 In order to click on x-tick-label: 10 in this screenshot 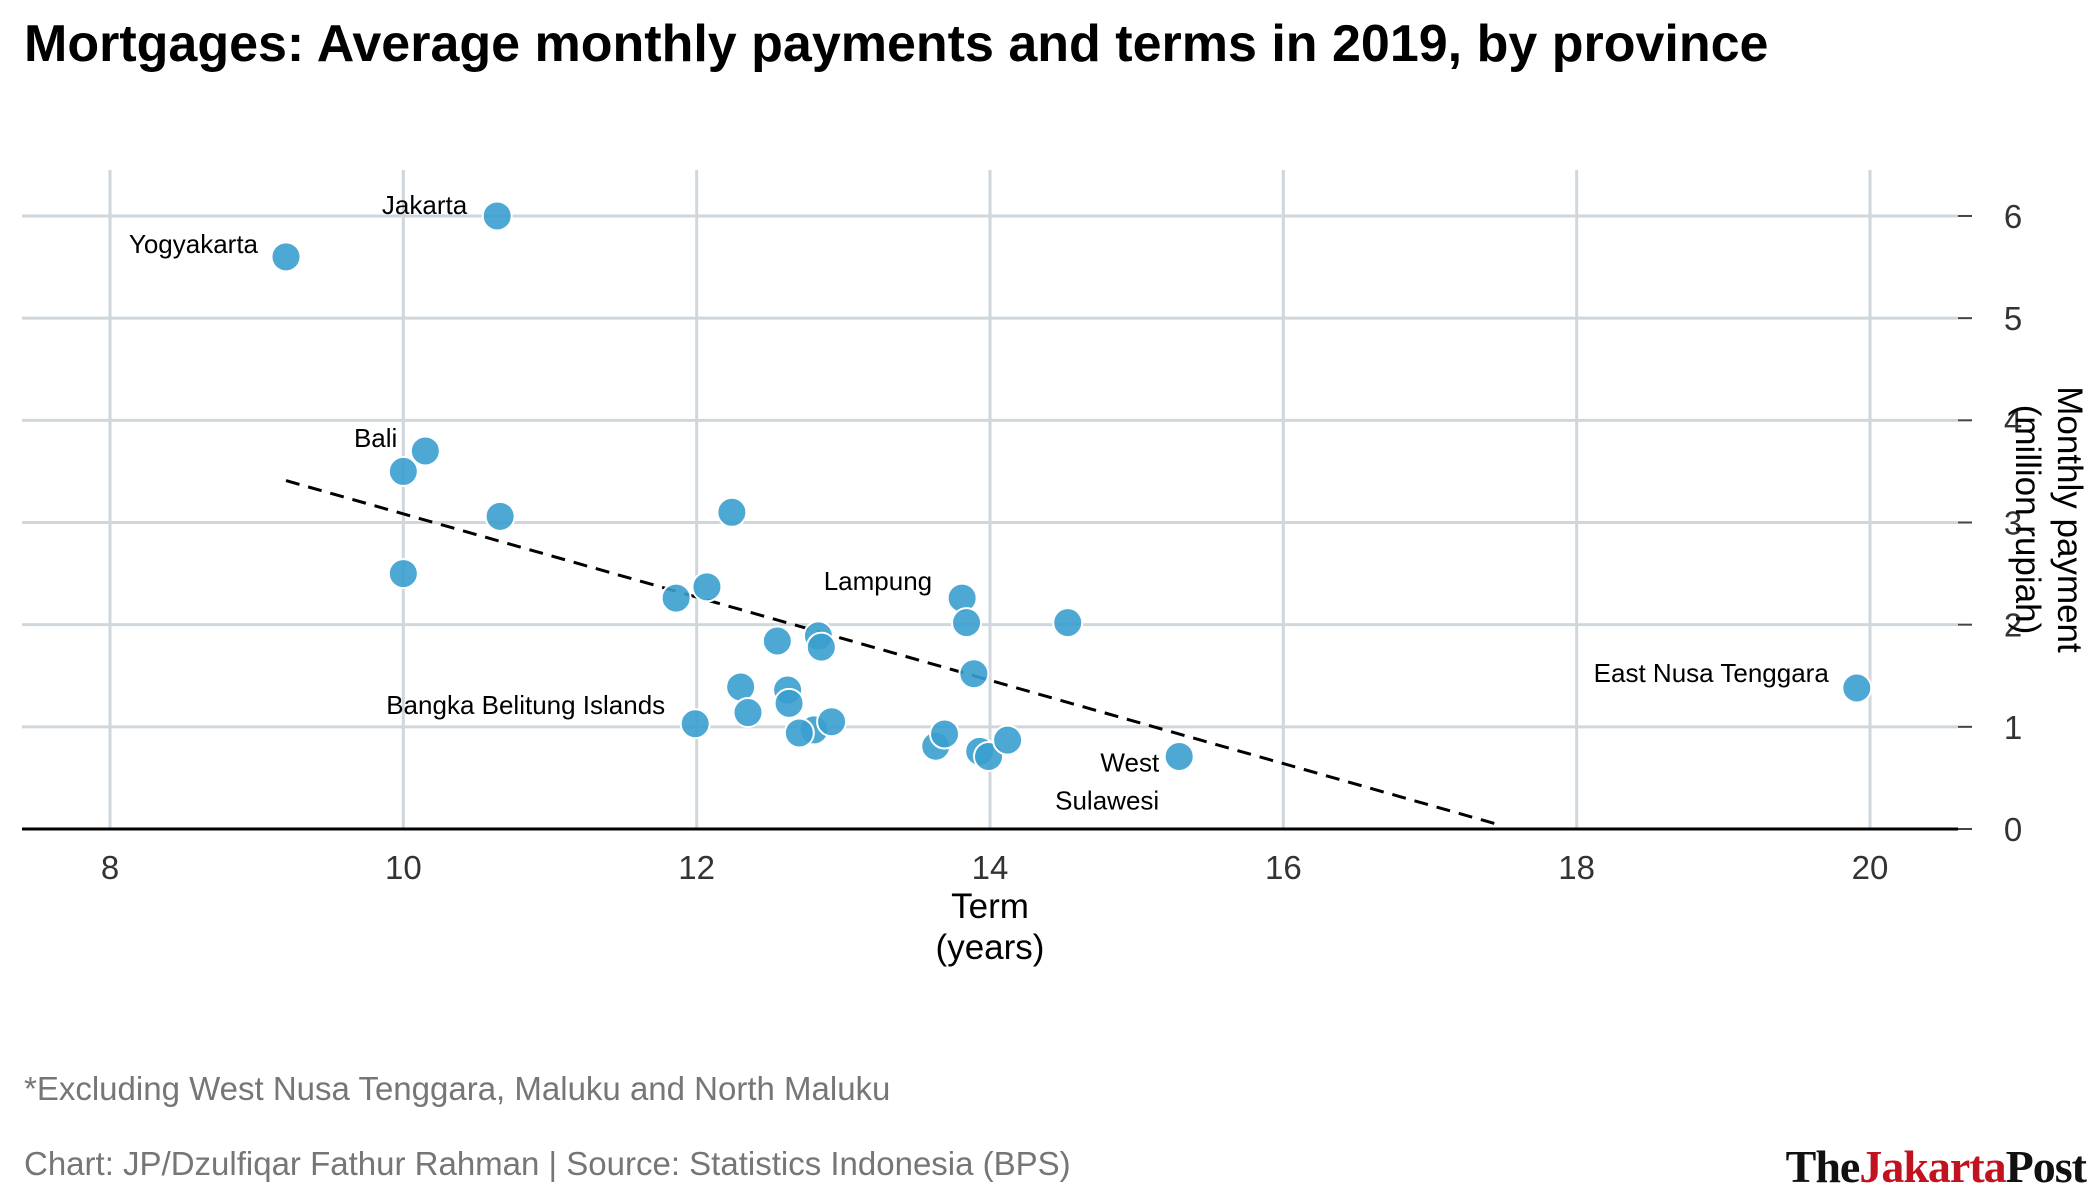, I will do `click(403, 867)`.